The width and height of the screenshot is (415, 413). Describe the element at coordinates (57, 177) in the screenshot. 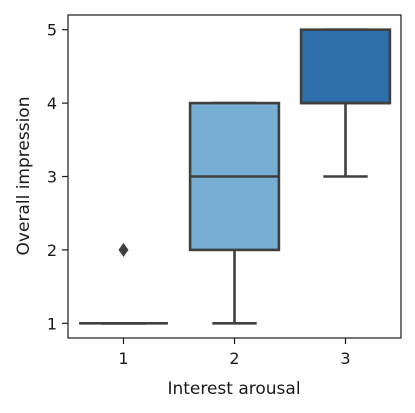

I see `y-axis: 1 2 3 4 5` at that location.